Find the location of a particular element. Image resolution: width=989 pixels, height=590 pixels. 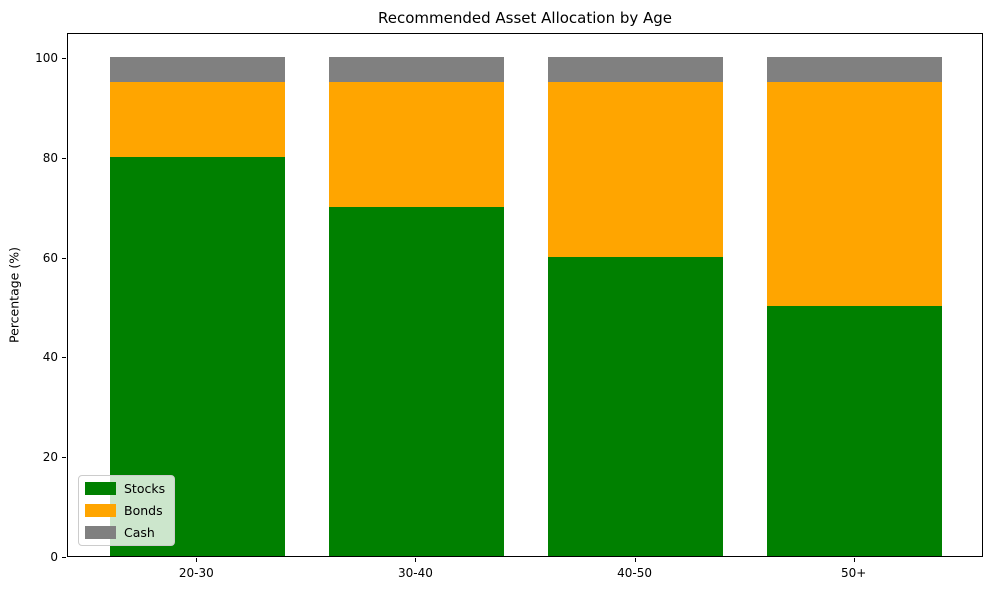

bar-segment-cash-50+ is located at coordinates (855, 69).